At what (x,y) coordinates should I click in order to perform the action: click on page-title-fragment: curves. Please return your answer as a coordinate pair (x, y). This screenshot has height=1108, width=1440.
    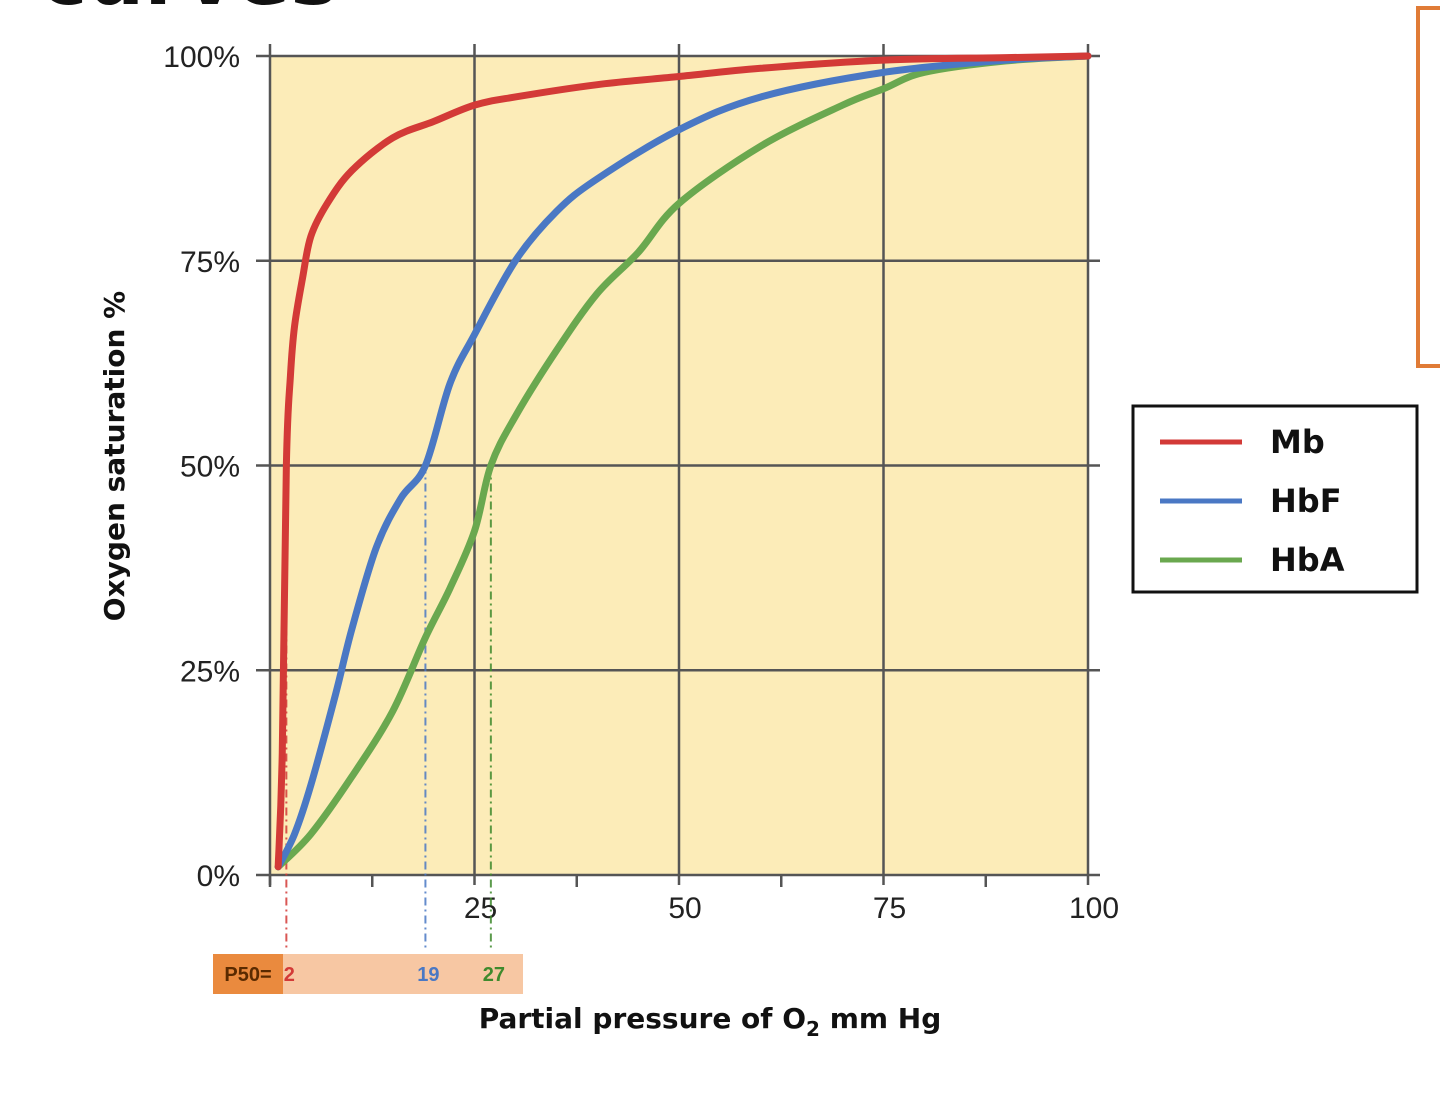
    Looking at the image, I should click on (189, 11).